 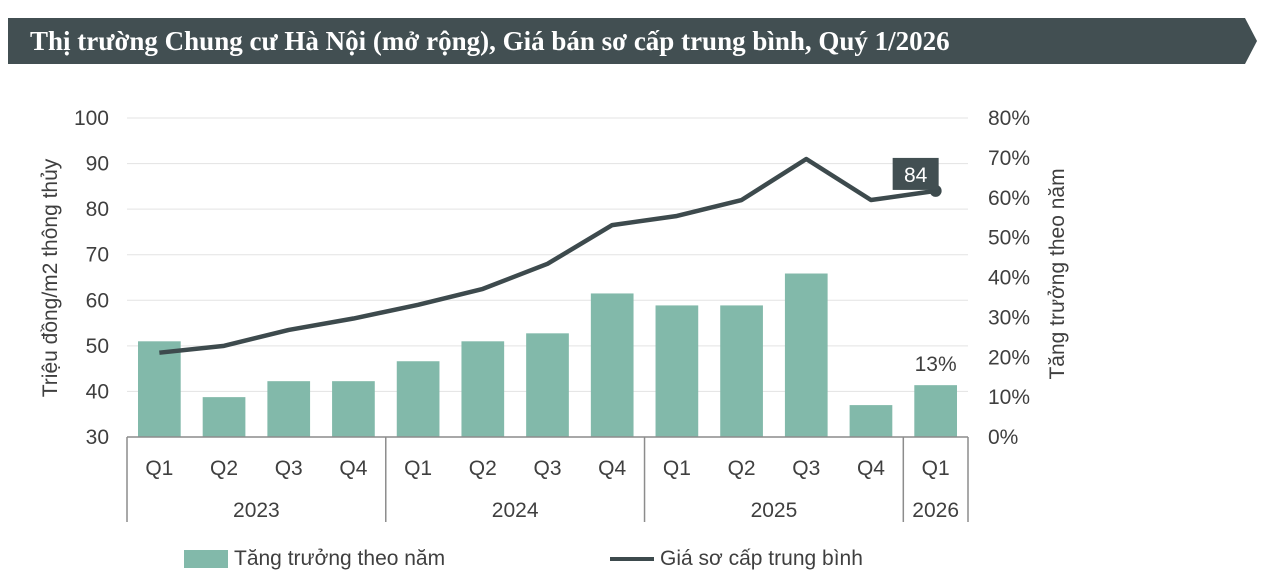 I want to click on y-left-tick-label: 80, so click(x=97, y=209).